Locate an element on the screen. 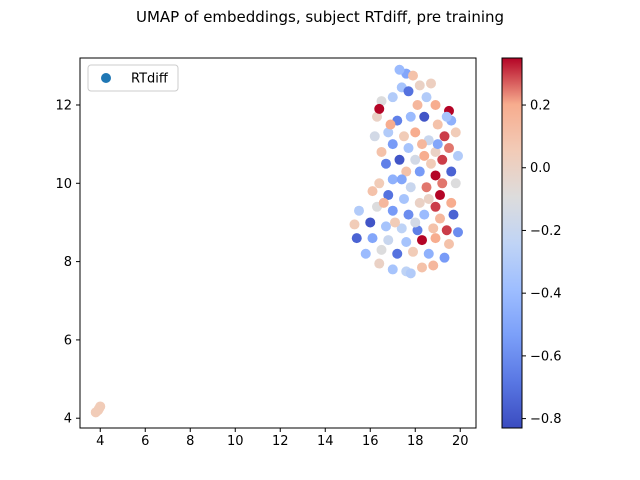 The height and width of the screenshot is (480, 640). y-axis: 4 6 8 10 12 is located at coordinates (67, 262).